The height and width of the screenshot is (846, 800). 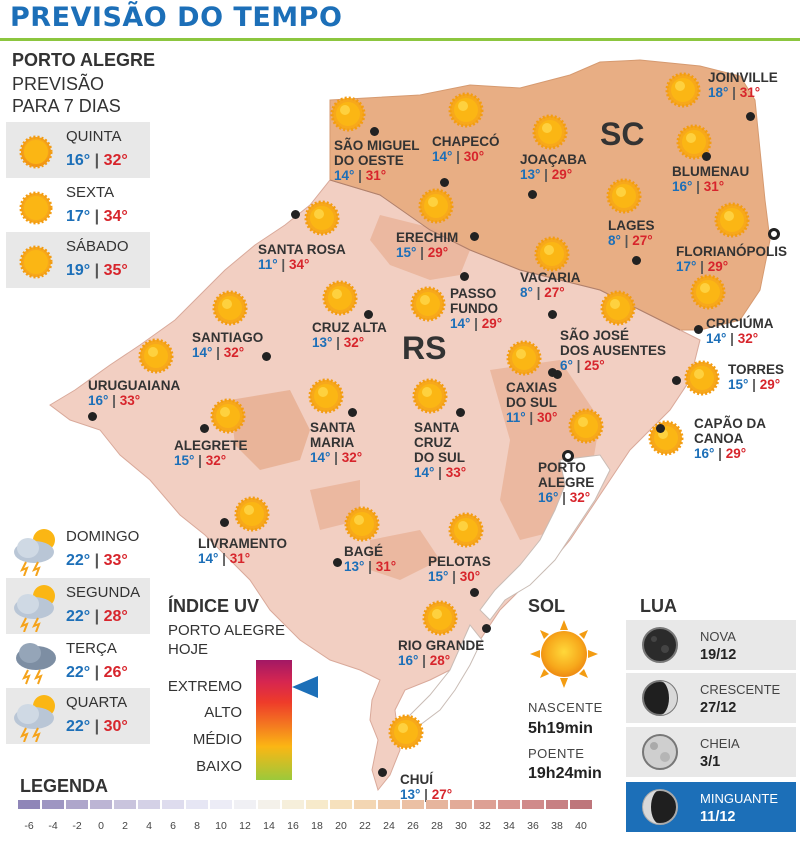 I want to click on city-label: JOINVILLE 18° | 31°, so click(x=743, y=85).